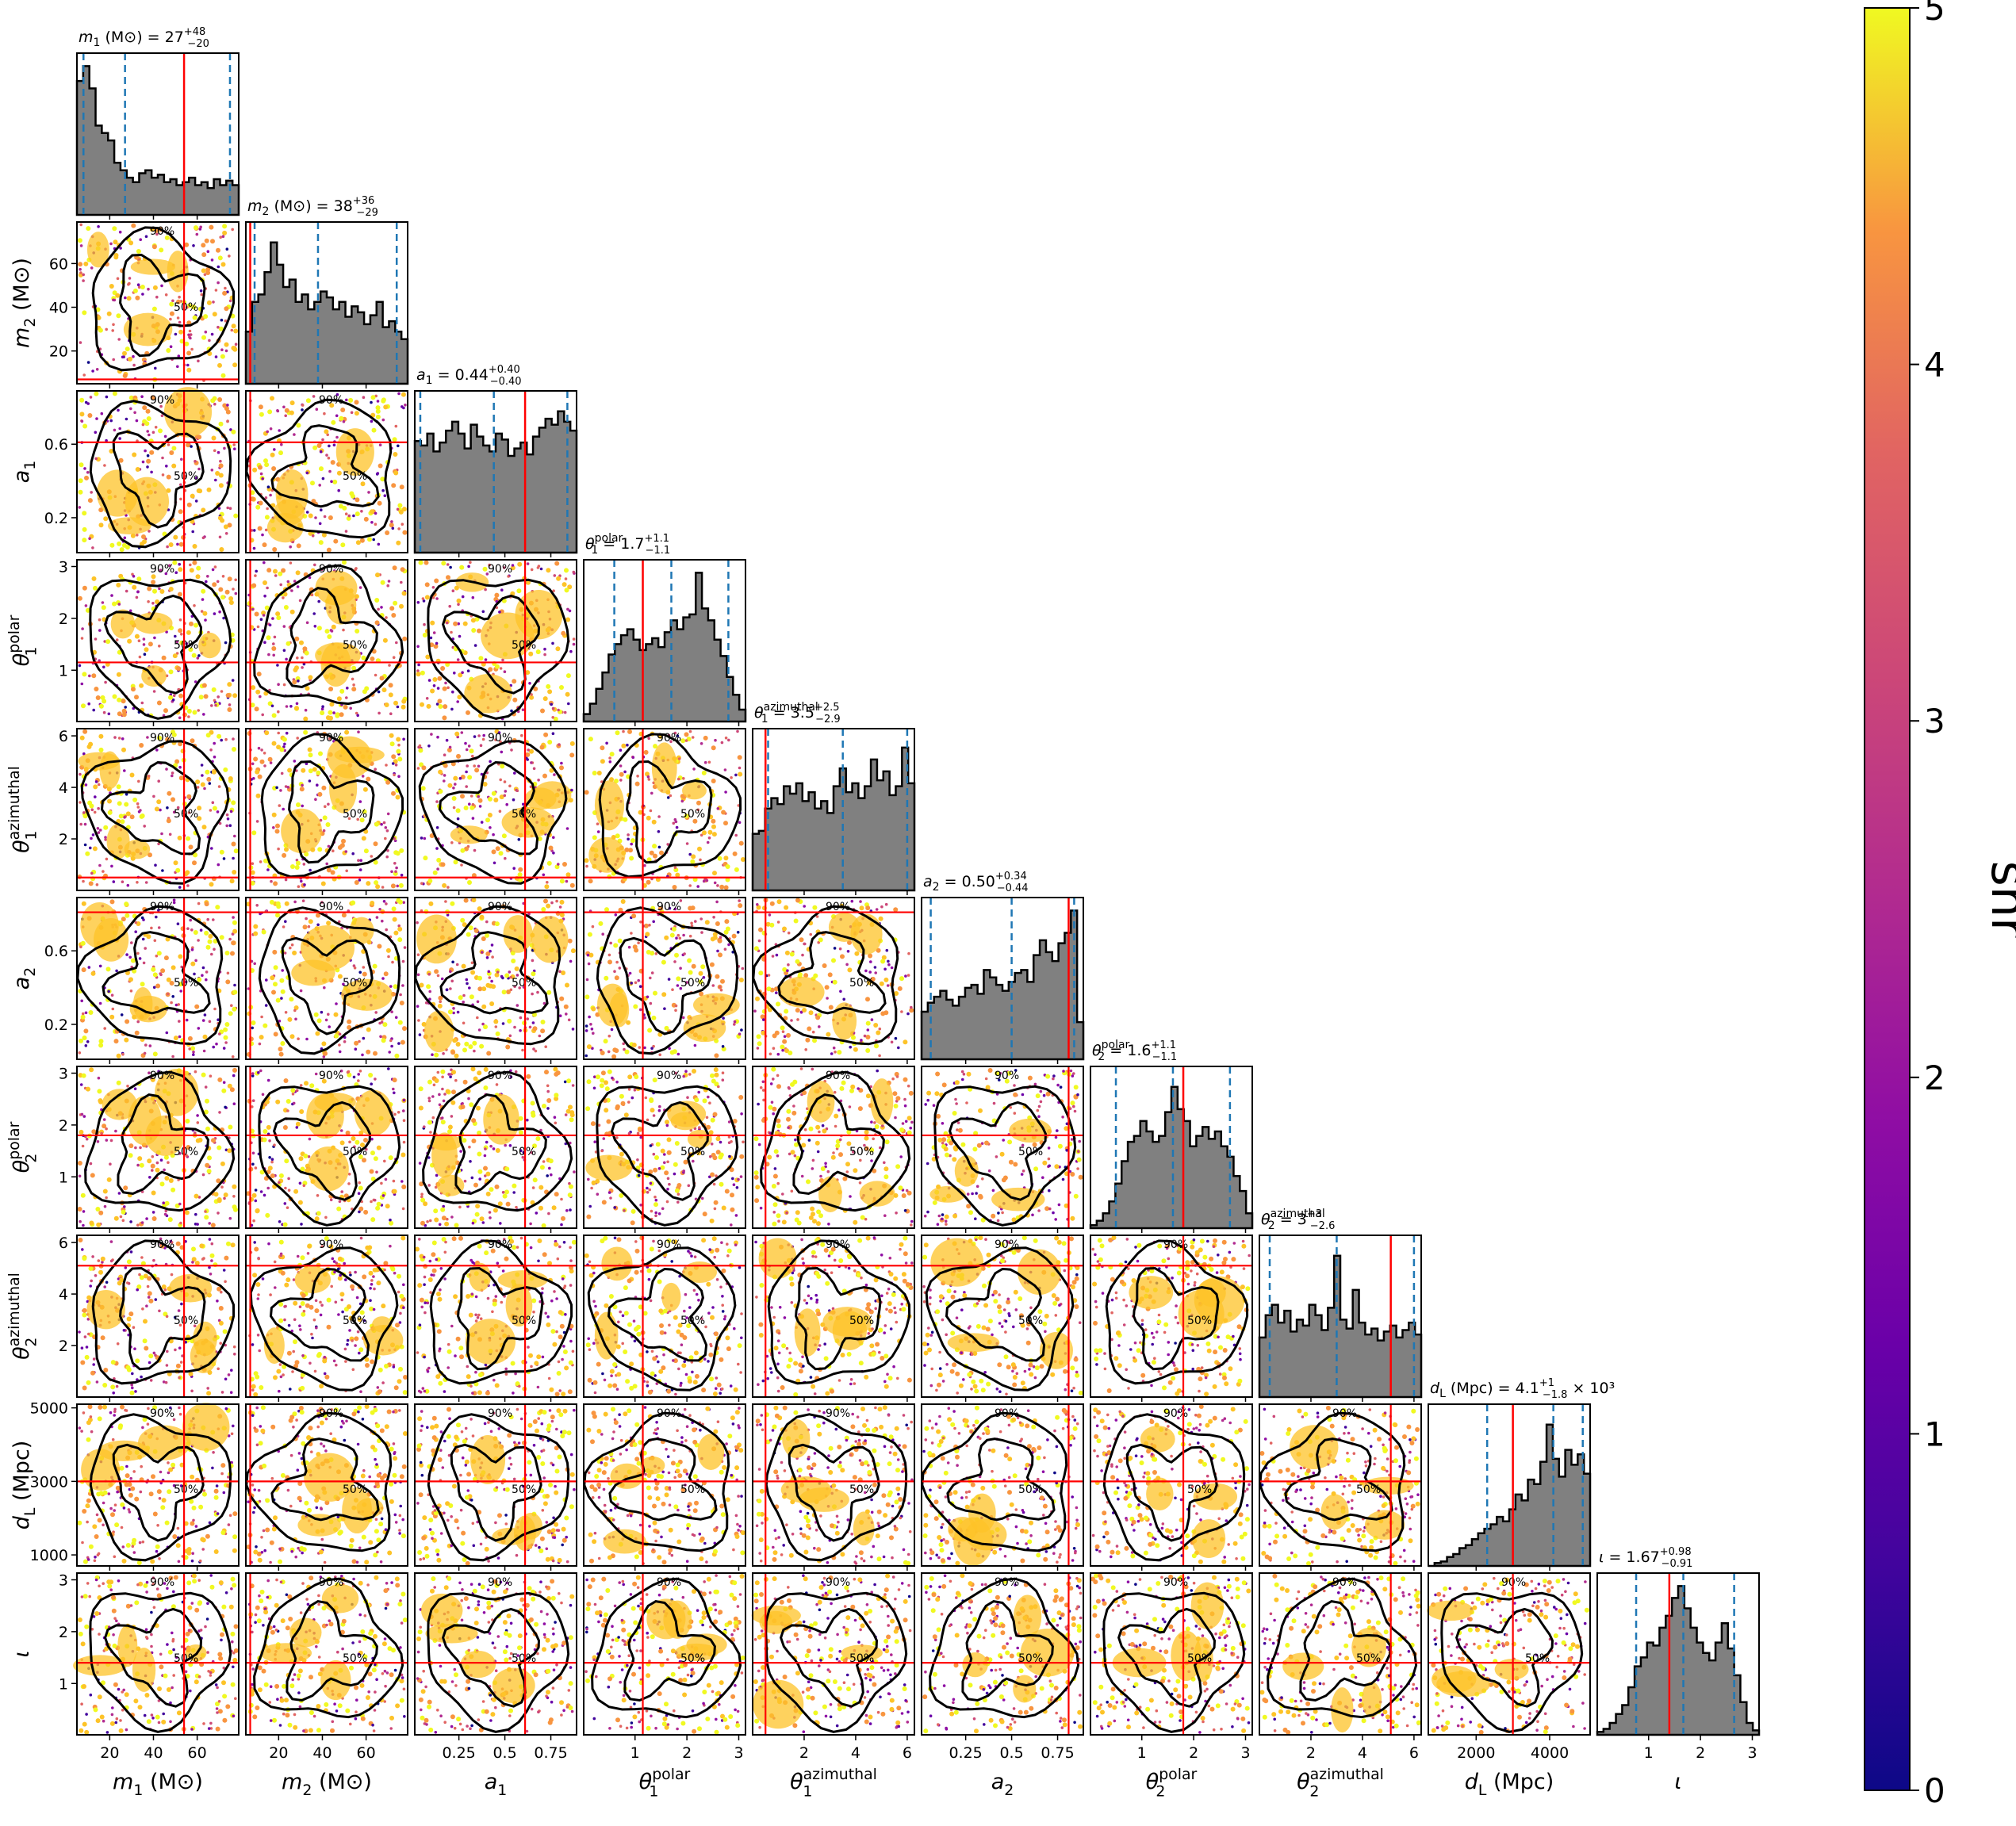 Image resolution: width=2016 pixels, height=1826 pixels. I want to click on density-blob, so click(188, 412).